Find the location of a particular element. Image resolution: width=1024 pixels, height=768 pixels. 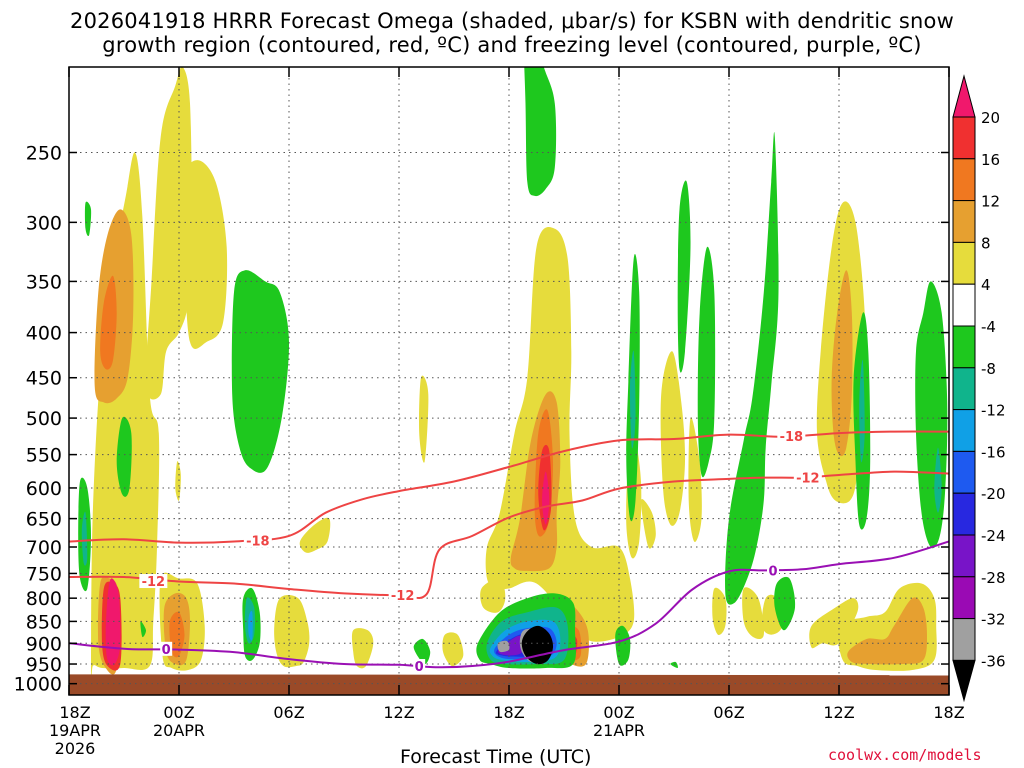

terrain-layer is located at coordinates (509, 684).